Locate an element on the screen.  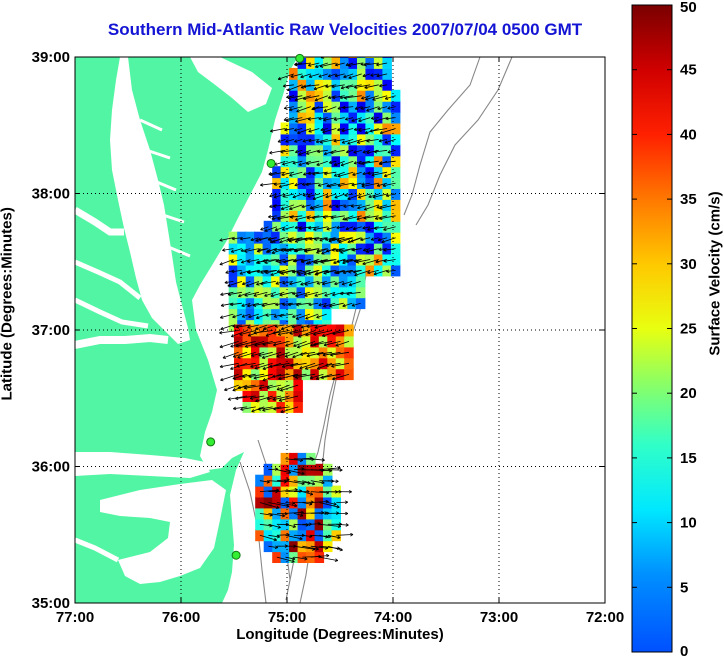
x-tick-label: 74:00 is located at coordinates (393, 617).